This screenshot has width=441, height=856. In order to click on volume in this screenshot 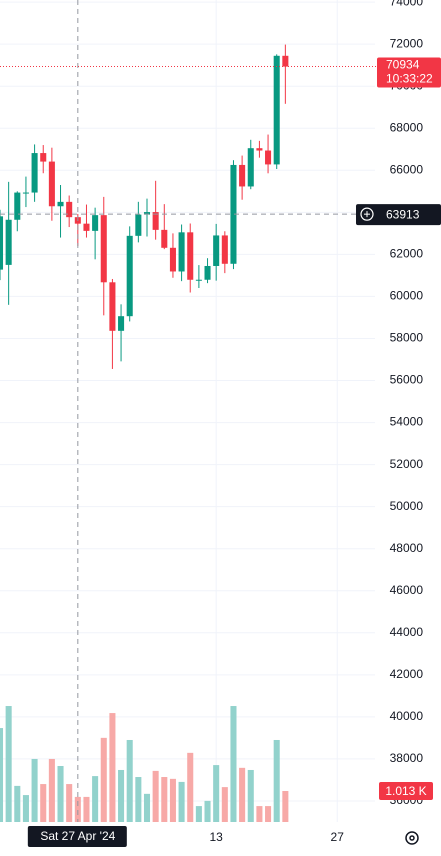, I will do `click(144, 764)`.